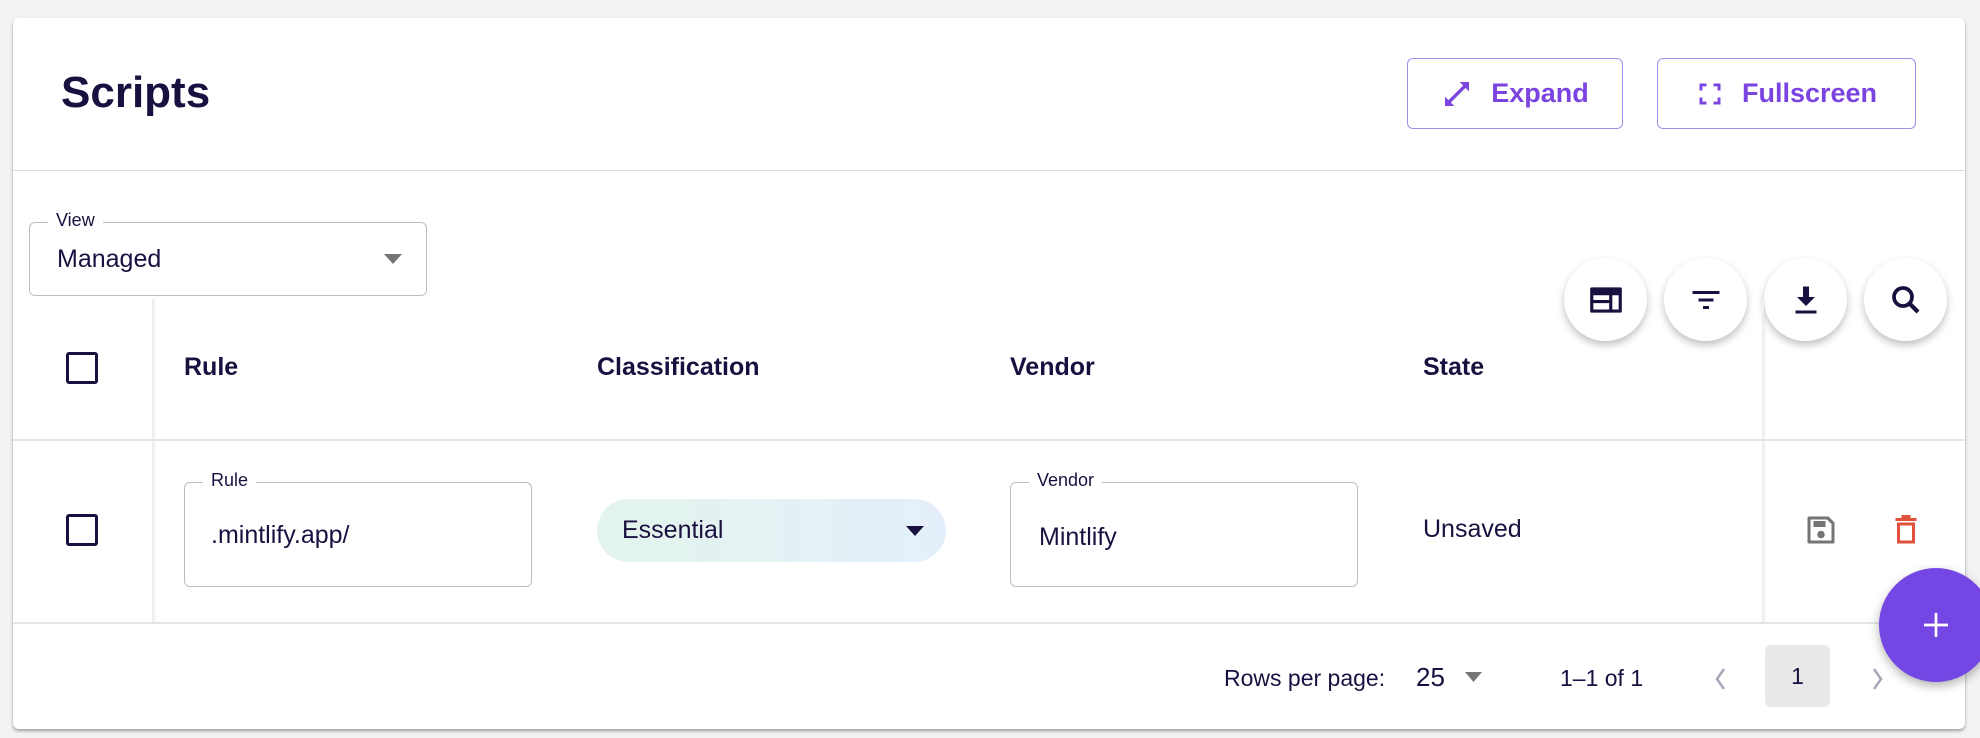  I want to click on fullscreen-button: Fullscreen, so click(1786, 93).